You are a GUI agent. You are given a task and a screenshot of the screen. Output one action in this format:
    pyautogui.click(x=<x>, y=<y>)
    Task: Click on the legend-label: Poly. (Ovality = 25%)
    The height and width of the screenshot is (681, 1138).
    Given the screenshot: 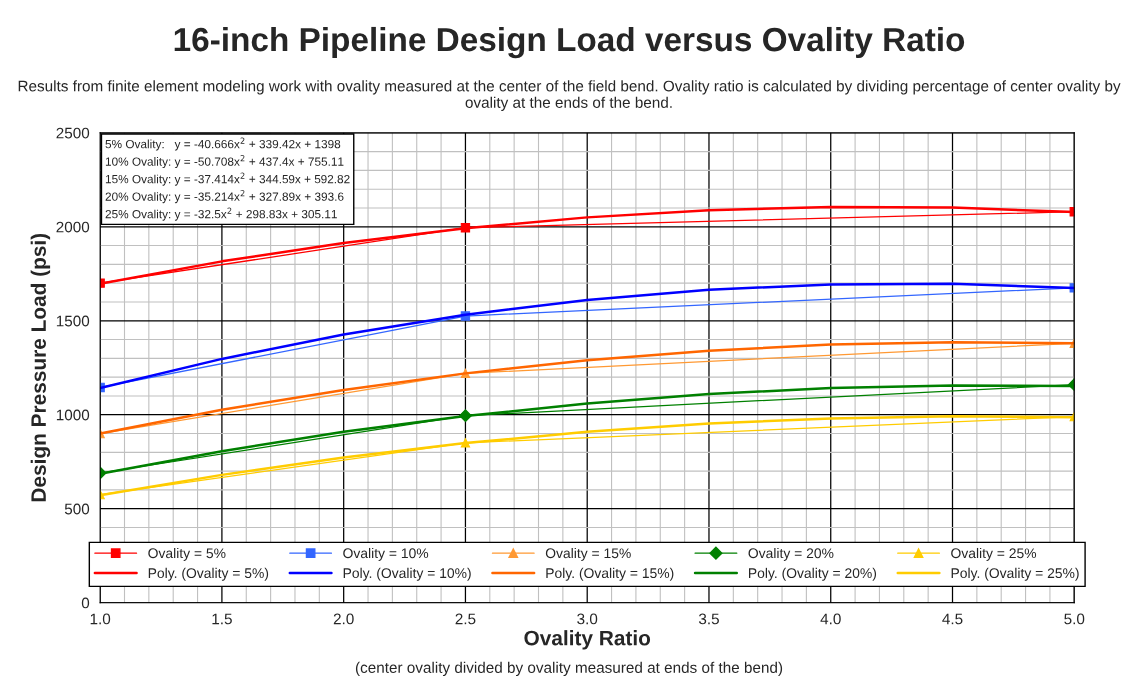 What is the action you would take?
    pyautogui.click(x=1015, y=574)
    